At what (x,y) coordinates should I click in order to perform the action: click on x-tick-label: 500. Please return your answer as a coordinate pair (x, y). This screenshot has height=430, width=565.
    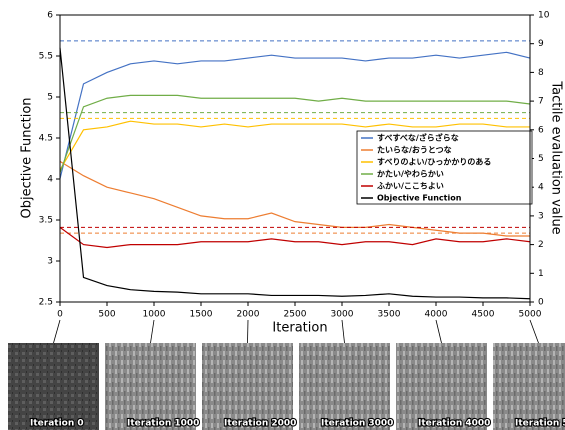
    Looking at the image, I should click on (106, 315).